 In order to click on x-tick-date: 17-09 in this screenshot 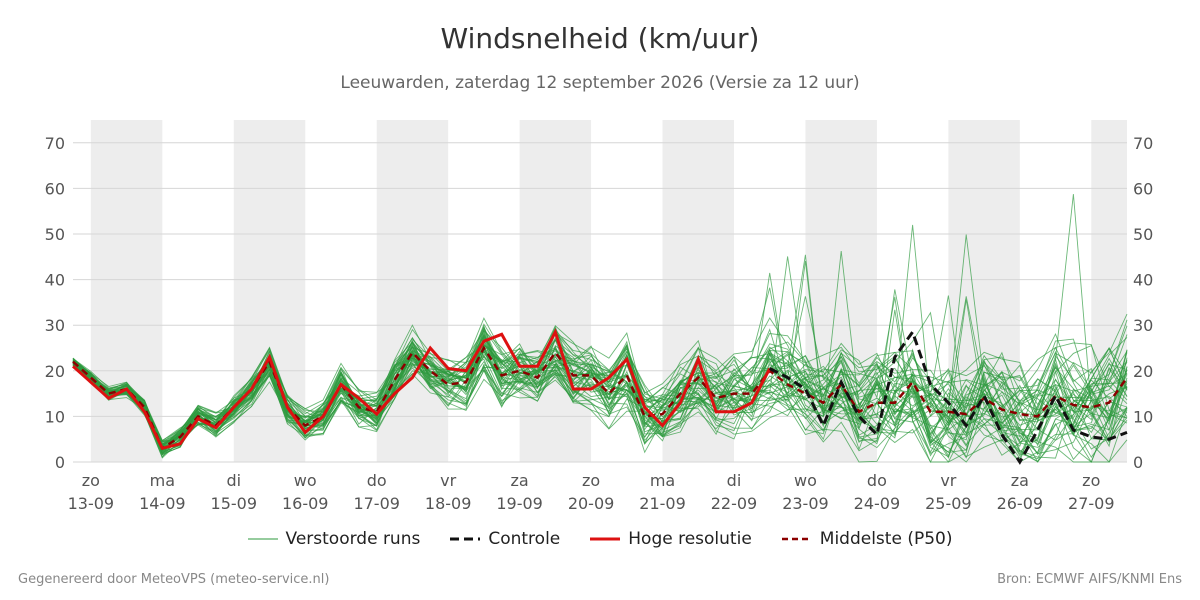, I will do `click(376, 503)`.